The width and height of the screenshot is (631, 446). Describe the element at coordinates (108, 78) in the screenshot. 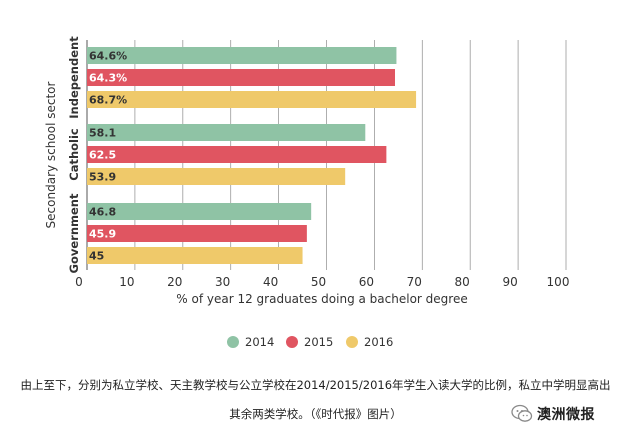

I see `bar-label-independent-2015: 64.3%` at that location.